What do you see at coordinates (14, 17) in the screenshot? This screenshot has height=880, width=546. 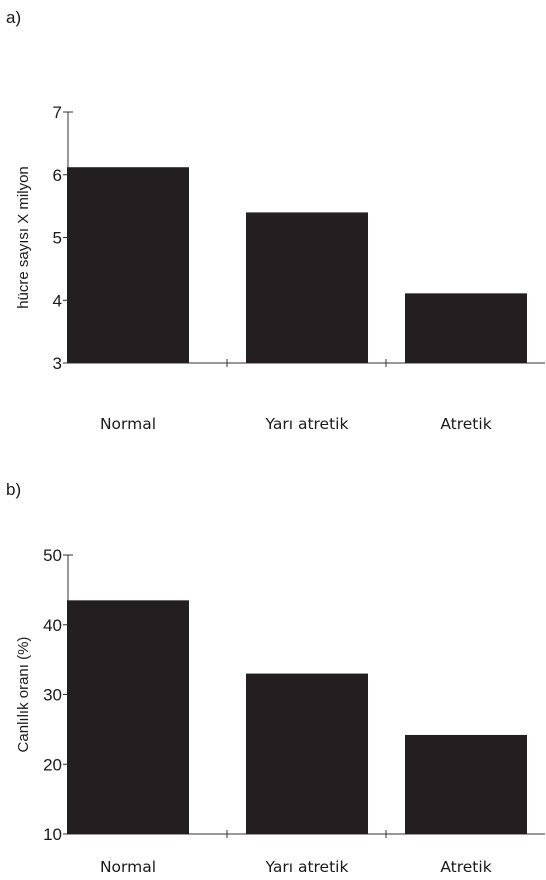 I see `panel-a-label: a)` at bounding box center [14, 17].